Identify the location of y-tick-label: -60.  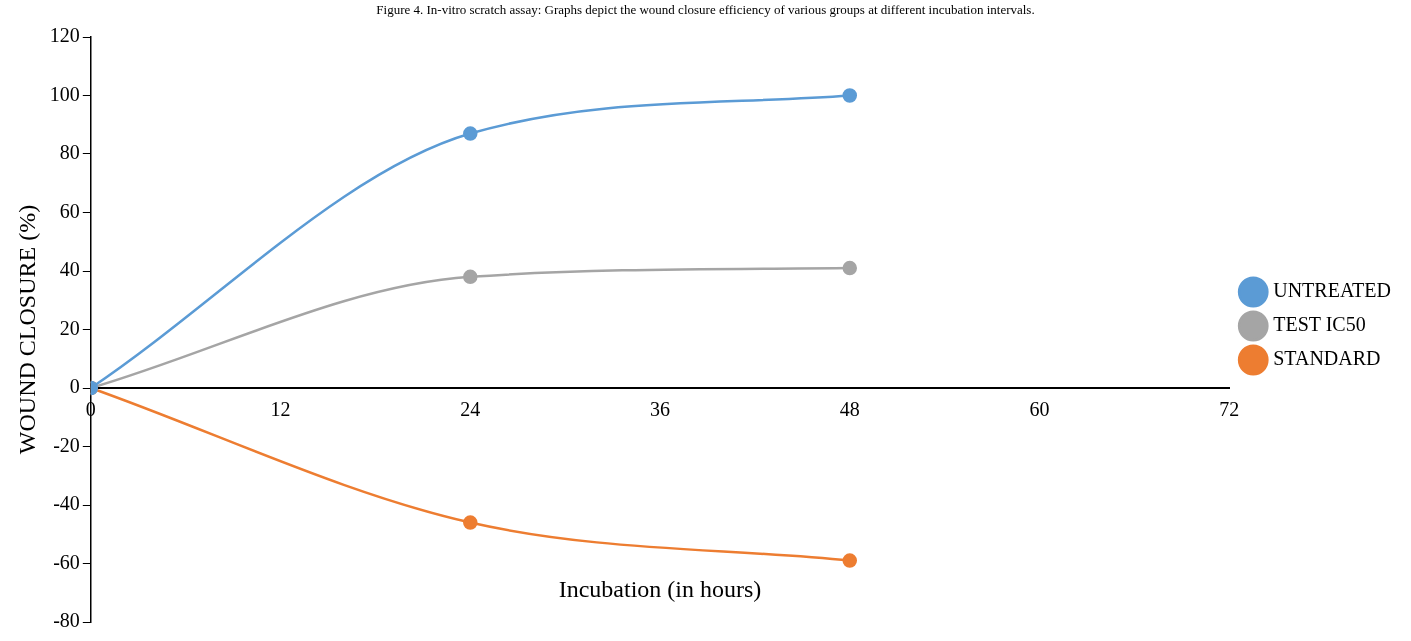
(66, 561).